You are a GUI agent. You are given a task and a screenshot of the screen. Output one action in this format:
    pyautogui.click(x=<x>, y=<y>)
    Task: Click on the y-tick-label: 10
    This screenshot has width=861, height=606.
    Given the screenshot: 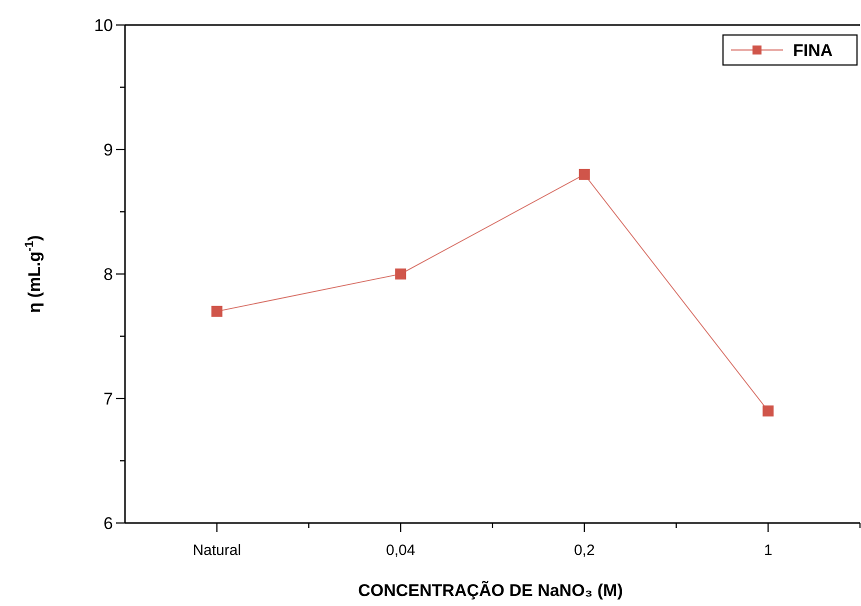 What is the action you would take?
    pyautogui.click(x=103, y=25)
    